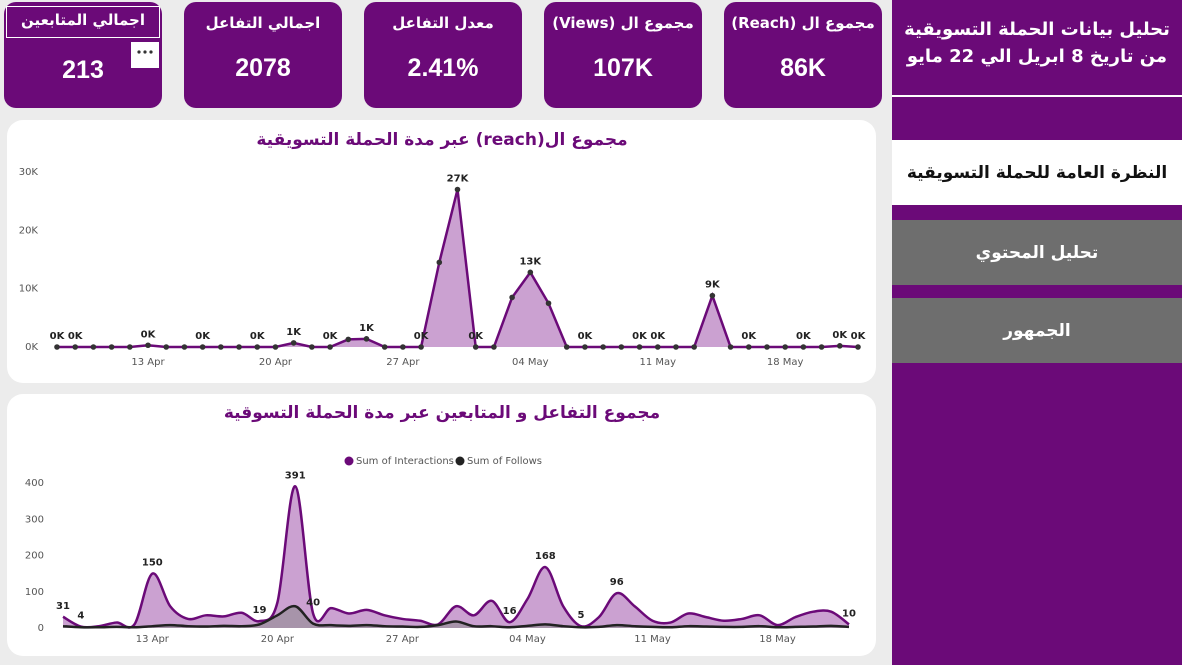 The width and height of the screenshot is (1182, 665). I want to click on kpi-card: اجمالي التفاعل 2078, so click(263, 55).